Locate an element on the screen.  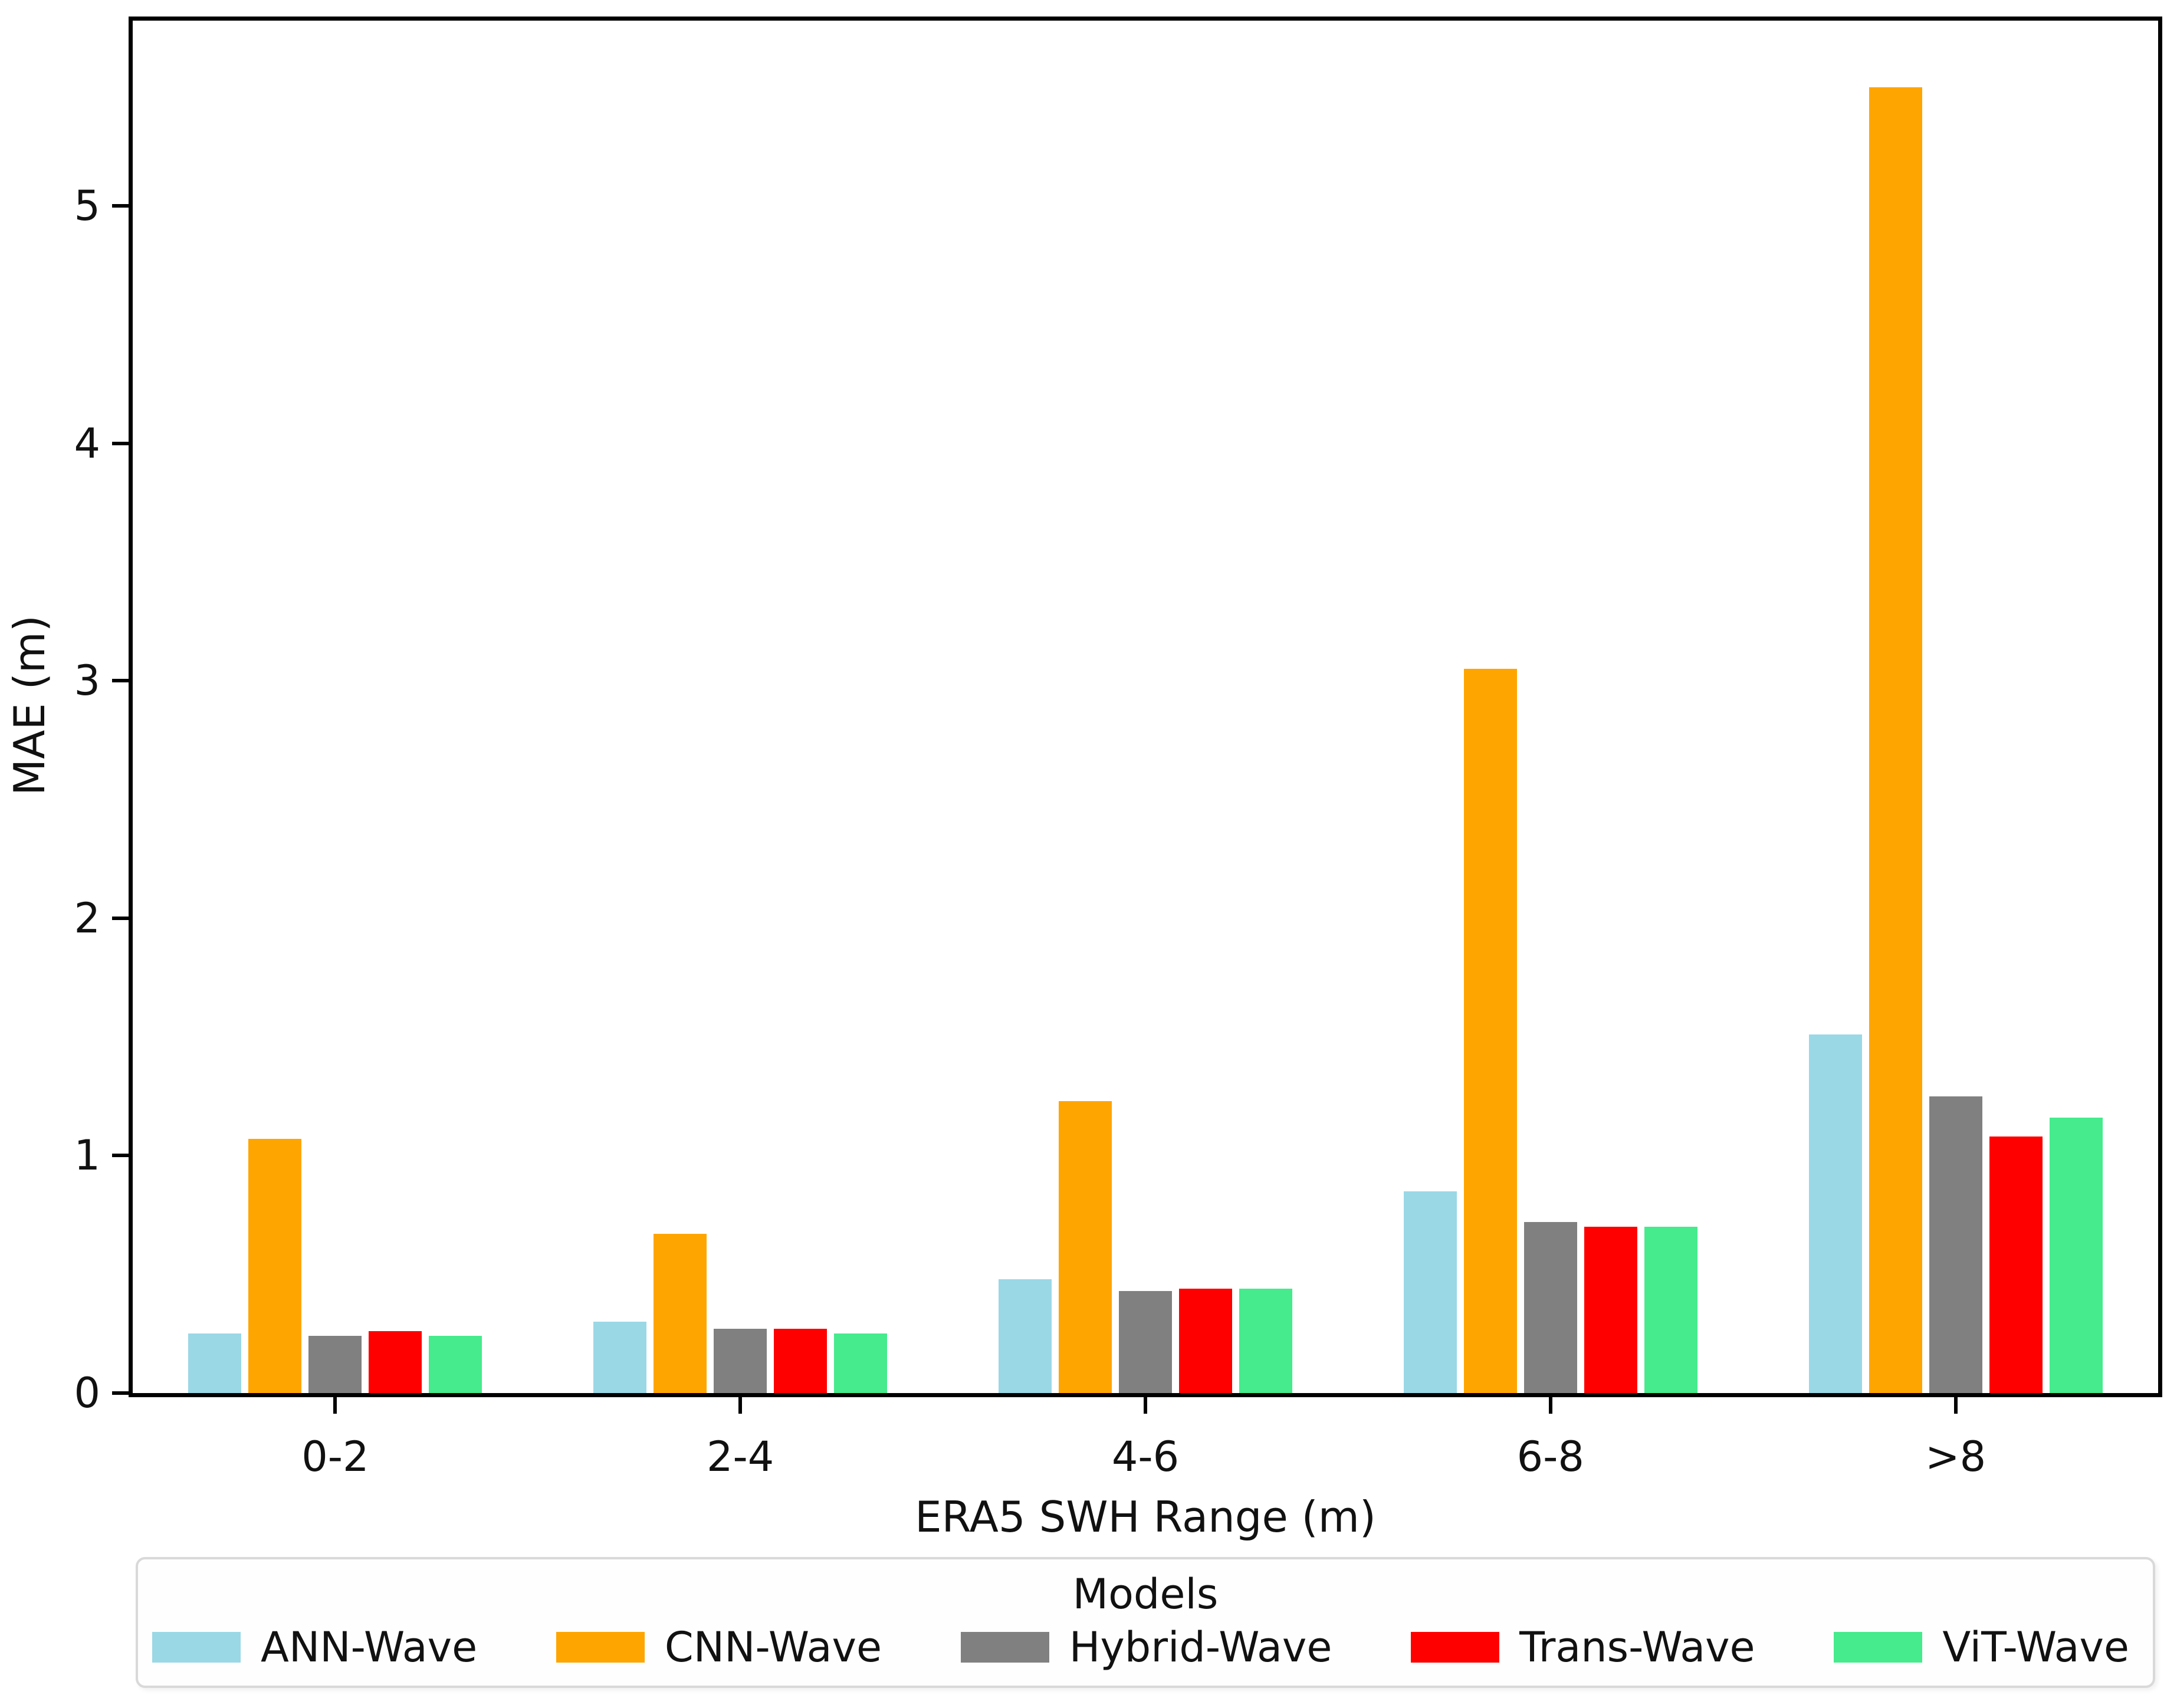
legend-entry-Trans-Wave: Trans-Wave is located at coordinates (1583, 1647).